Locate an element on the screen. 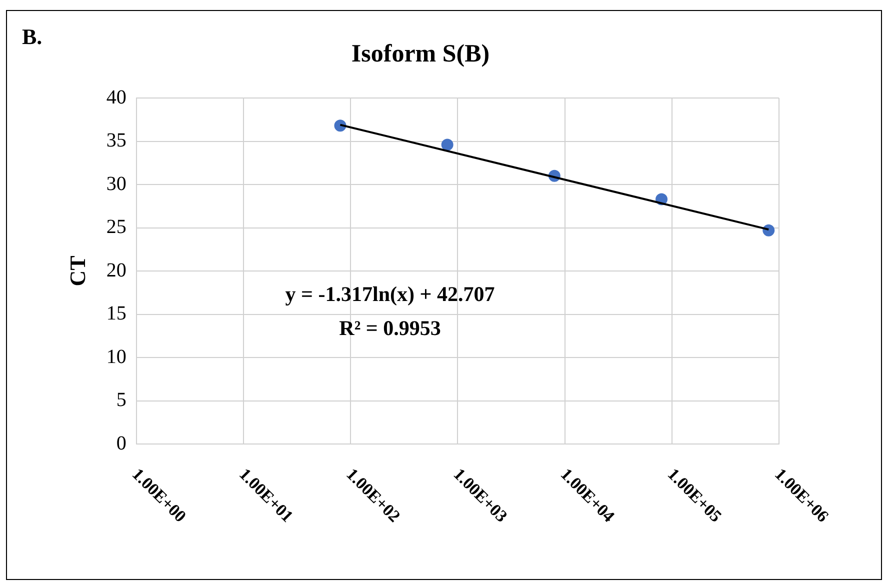 The image size is (884, 582). text: B. is located at coordinates (32, 36).